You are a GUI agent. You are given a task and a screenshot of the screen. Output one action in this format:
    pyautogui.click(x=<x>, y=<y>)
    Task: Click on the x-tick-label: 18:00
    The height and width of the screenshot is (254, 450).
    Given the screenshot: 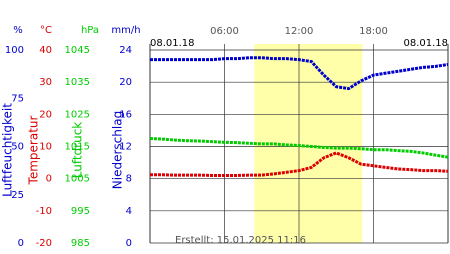 What is the action you would take?
    pyautogui.click(x=373, y=31)
    